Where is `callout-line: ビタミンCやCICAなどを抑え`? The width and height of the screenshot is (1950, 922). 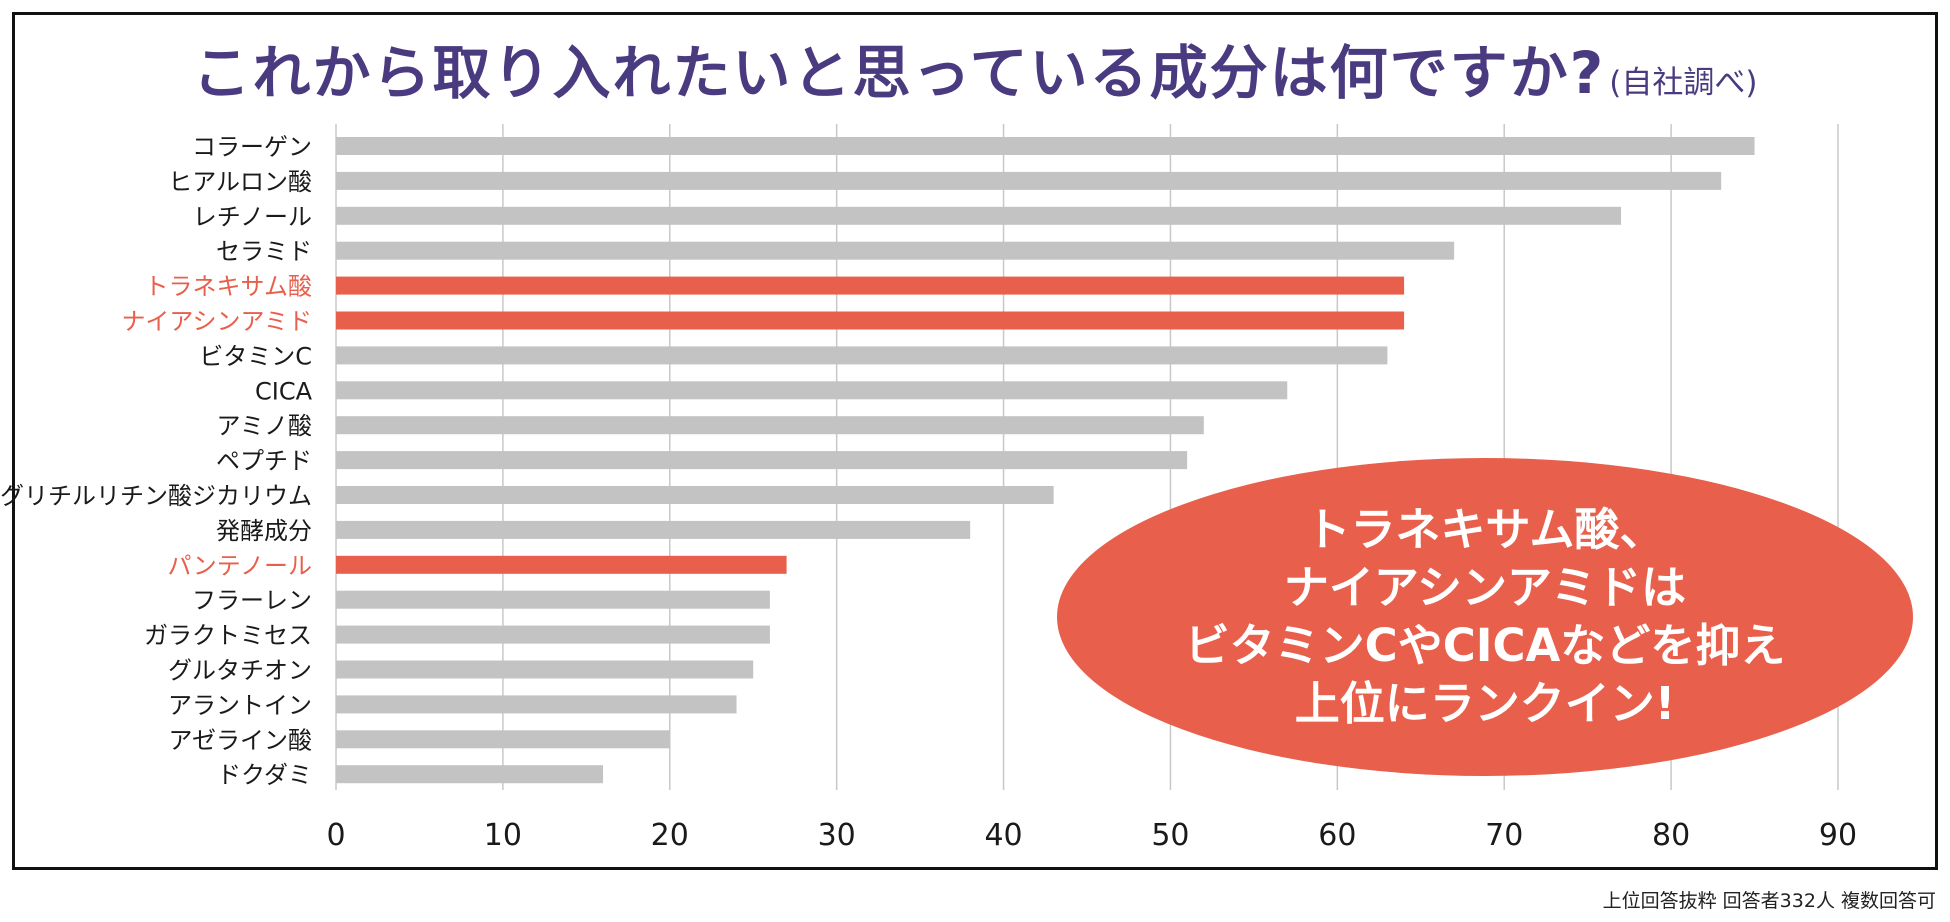
callout-line: ビタミンCやCICAなどを抑え is located at coordinates (1485, 645).